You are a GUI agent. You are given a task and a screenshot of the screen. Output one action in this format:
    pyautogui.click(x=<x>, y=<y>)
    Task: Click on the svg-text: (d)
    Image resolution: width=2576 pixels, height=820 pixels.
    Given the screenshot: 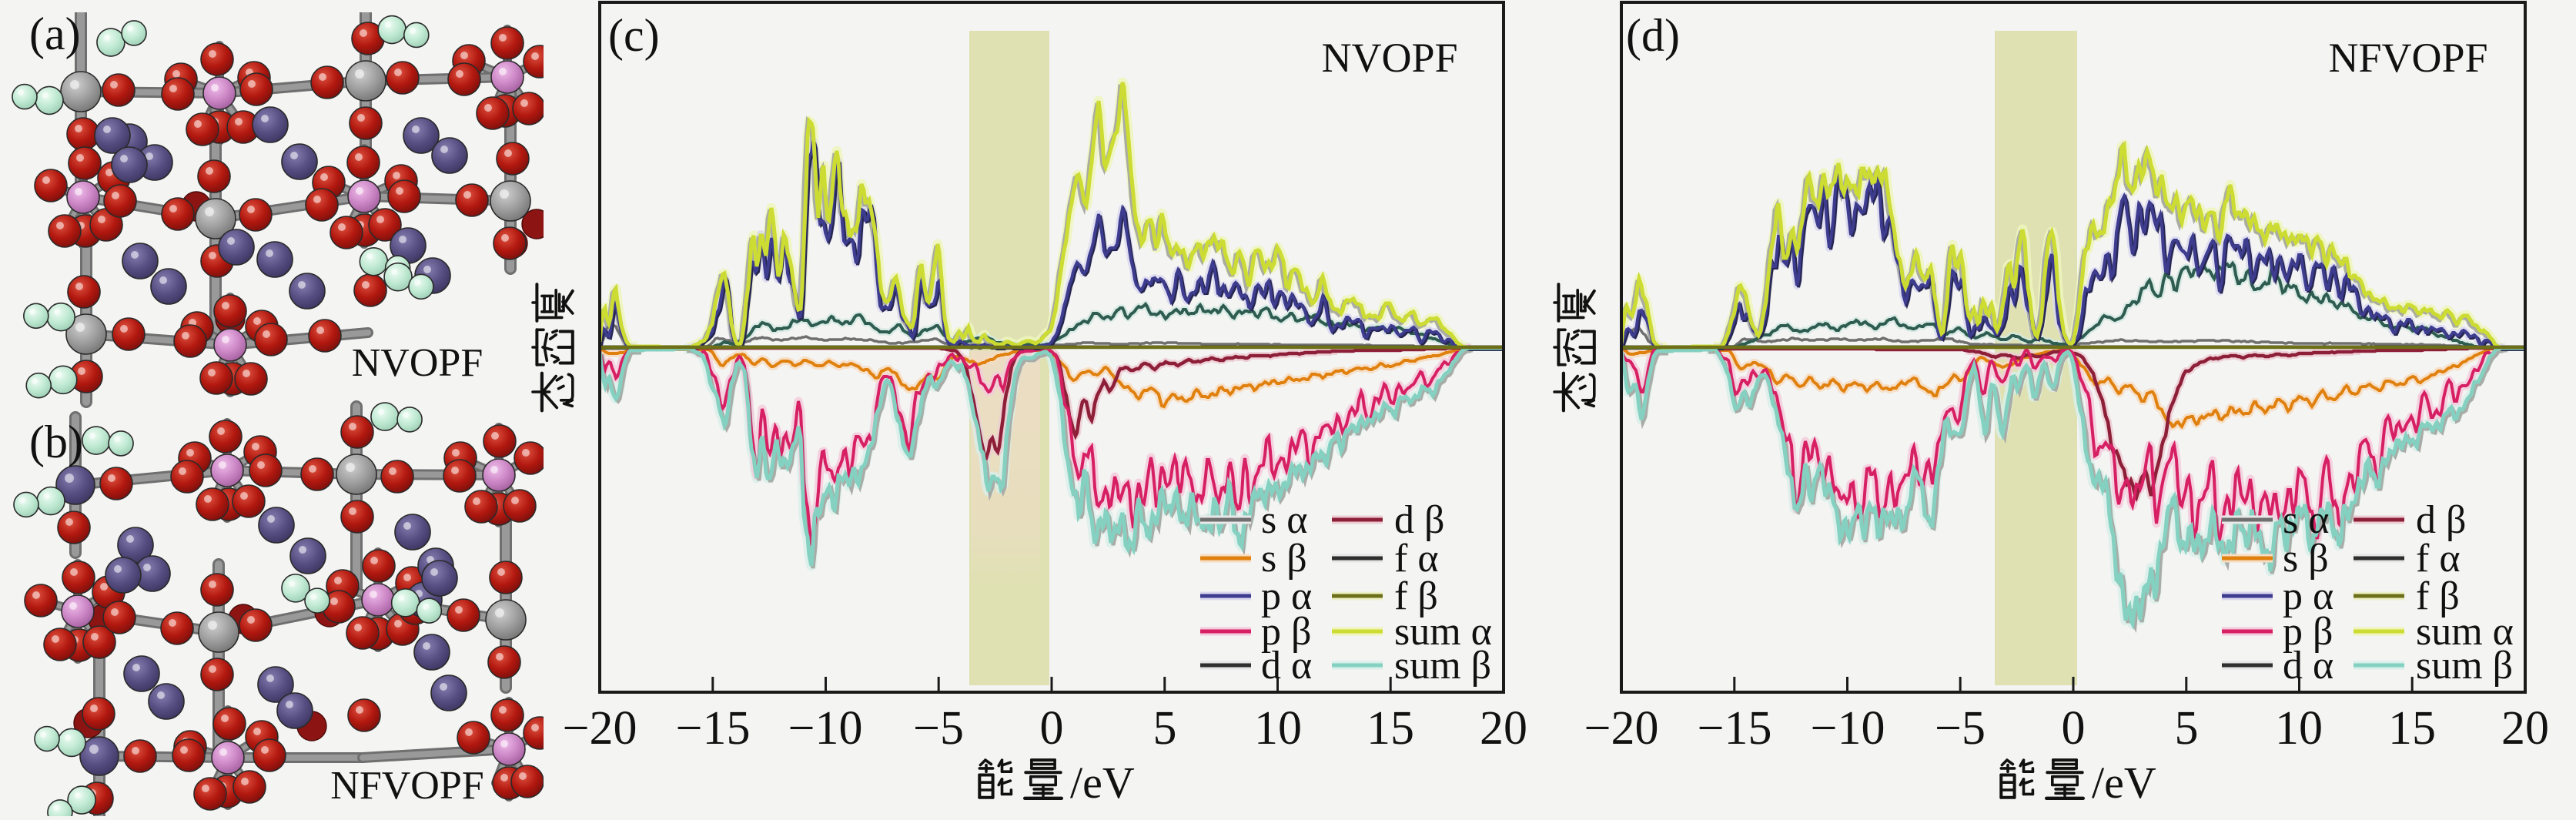 What is the action you would take?
    pyautogui.click(x=1653, y=35)
    